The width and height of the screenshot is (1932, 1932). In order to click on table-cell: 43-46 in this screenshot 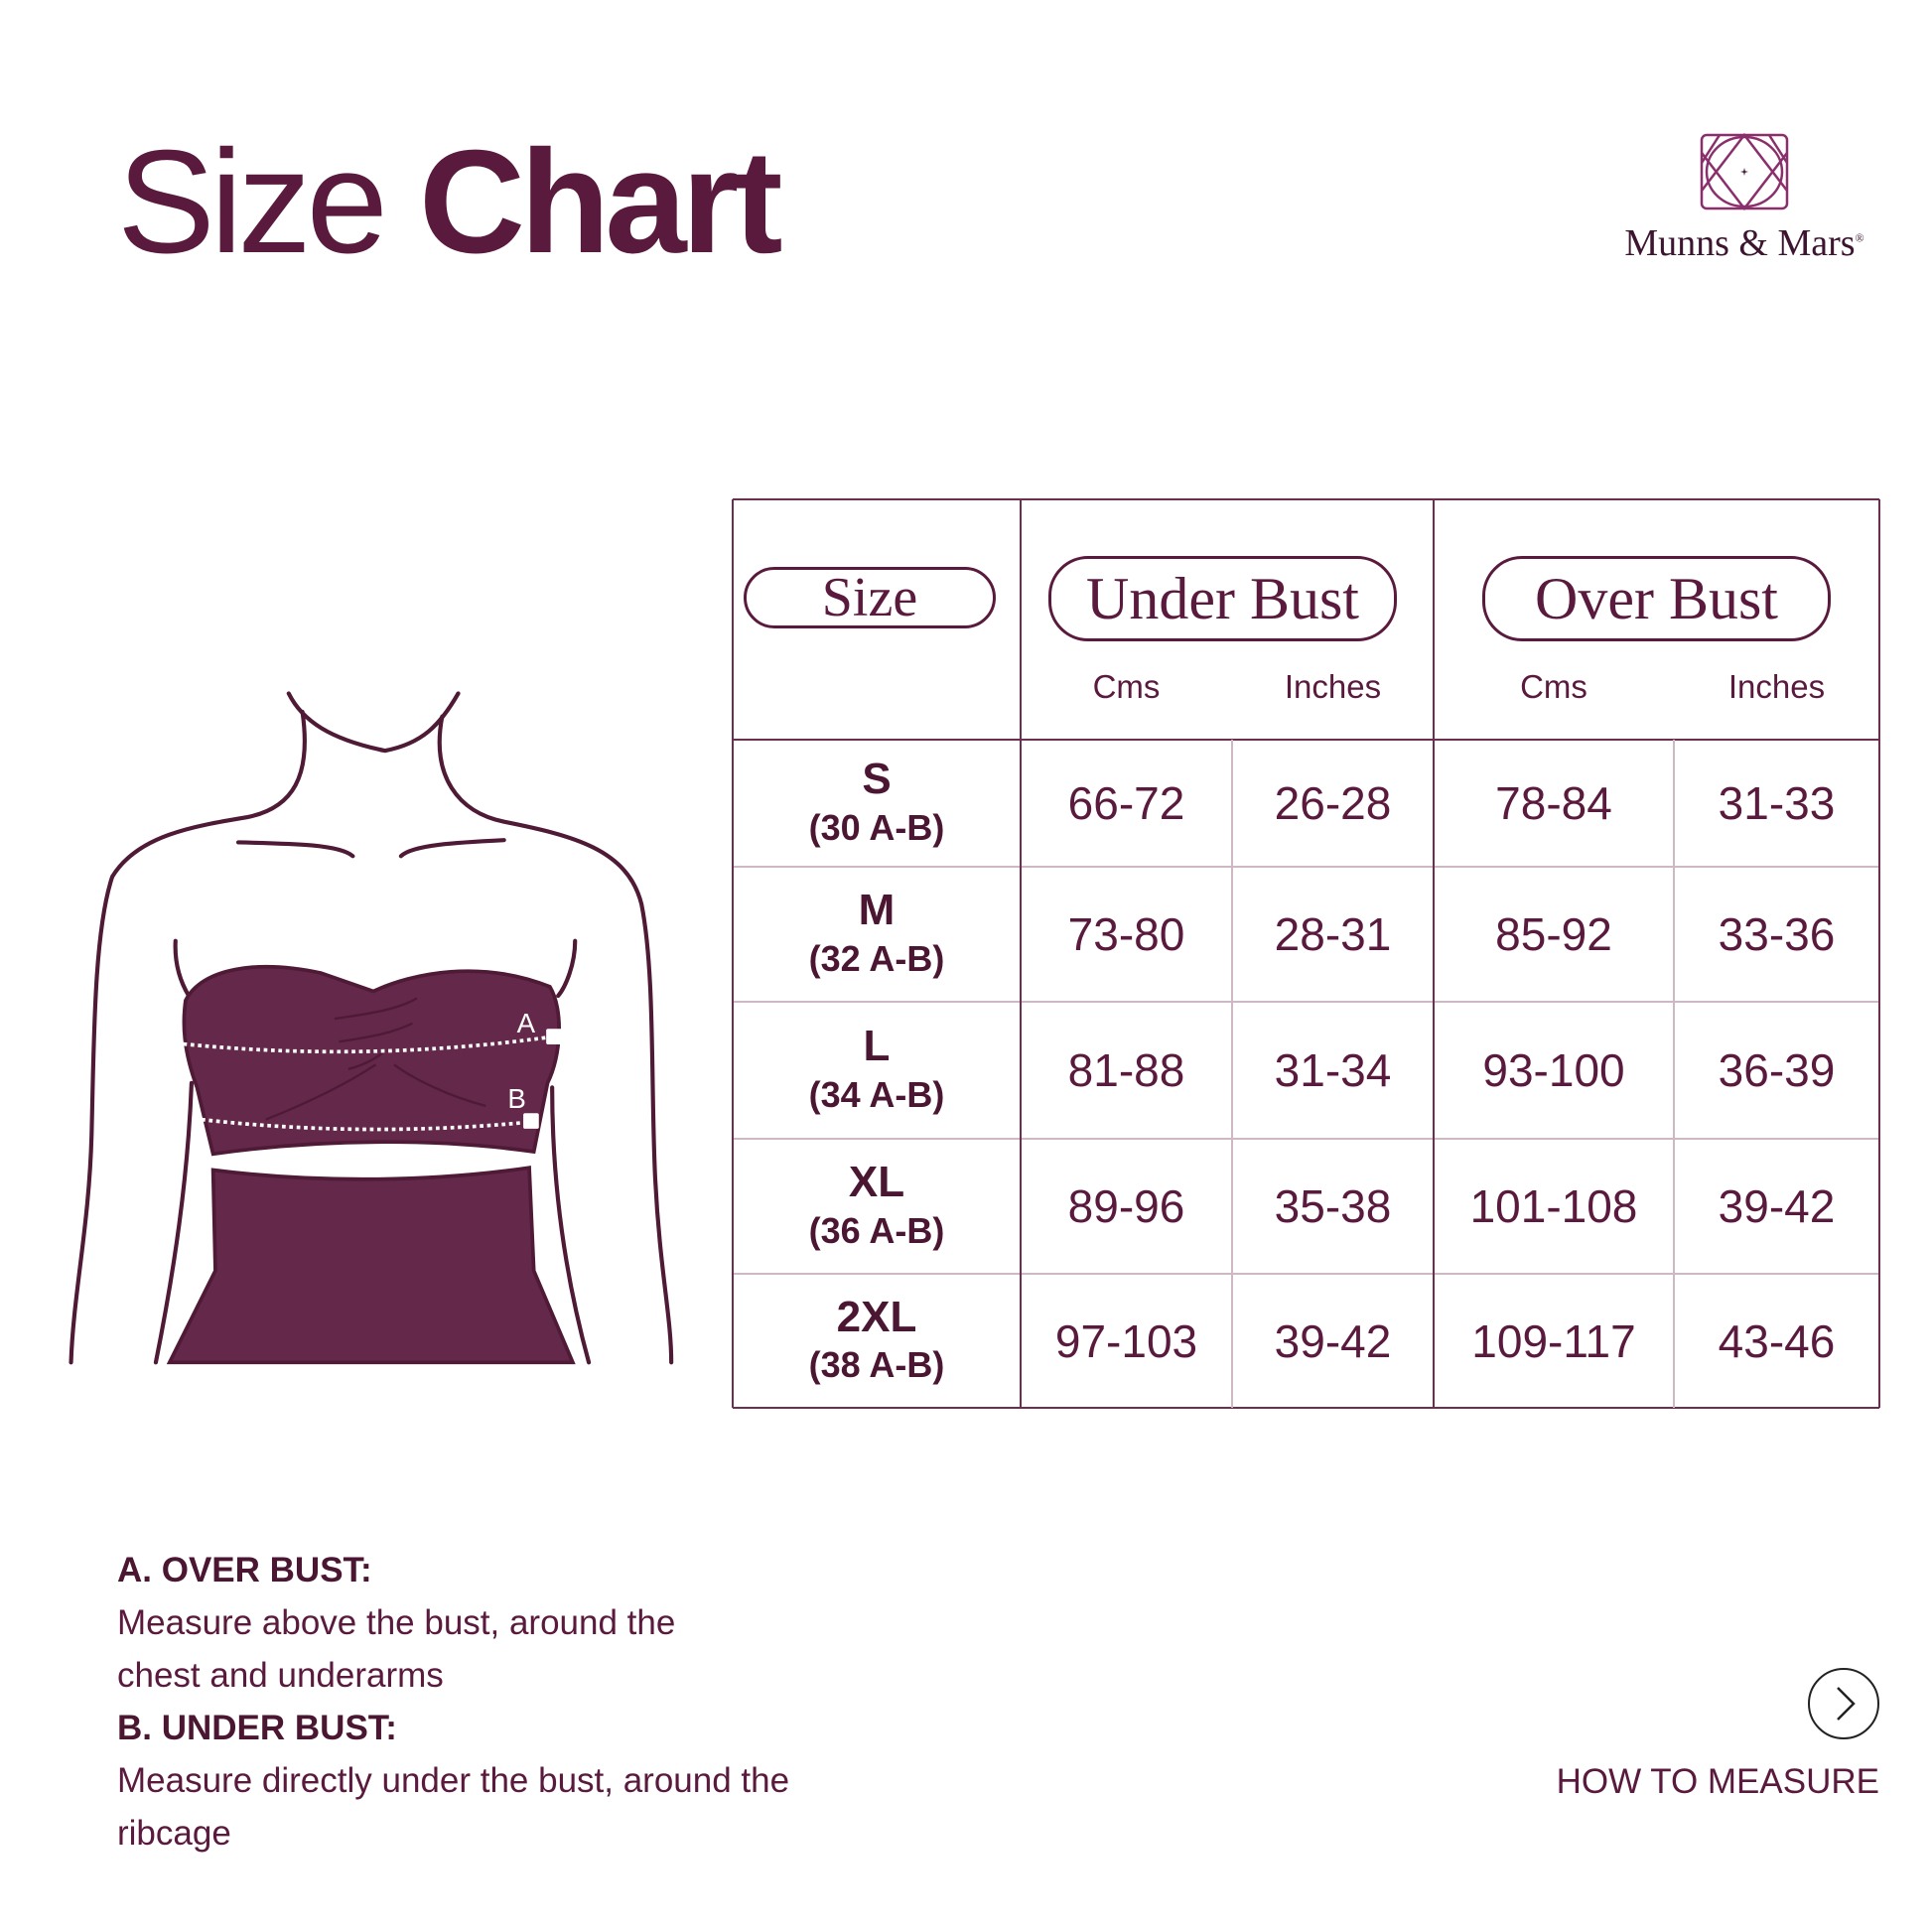, I will do `click(1777, 1340)`.